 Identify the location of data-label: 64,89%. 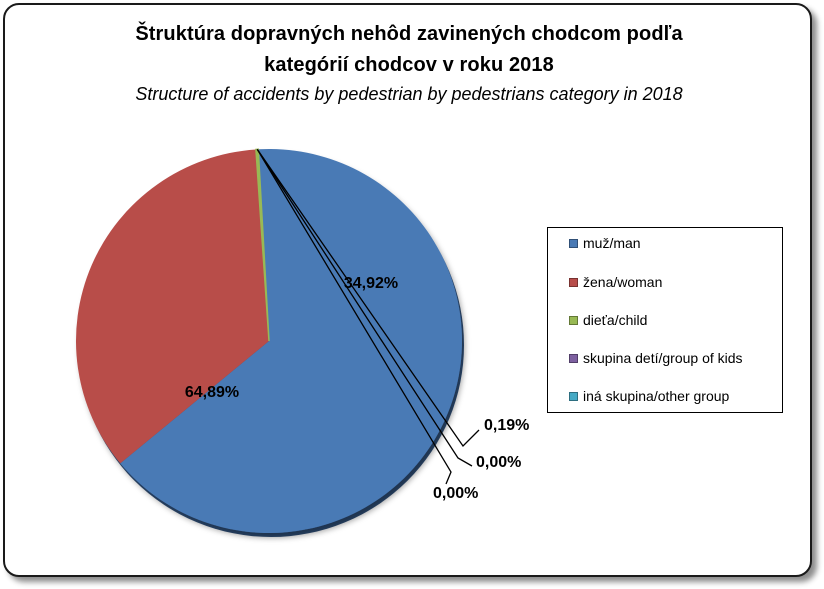
(212, 392).